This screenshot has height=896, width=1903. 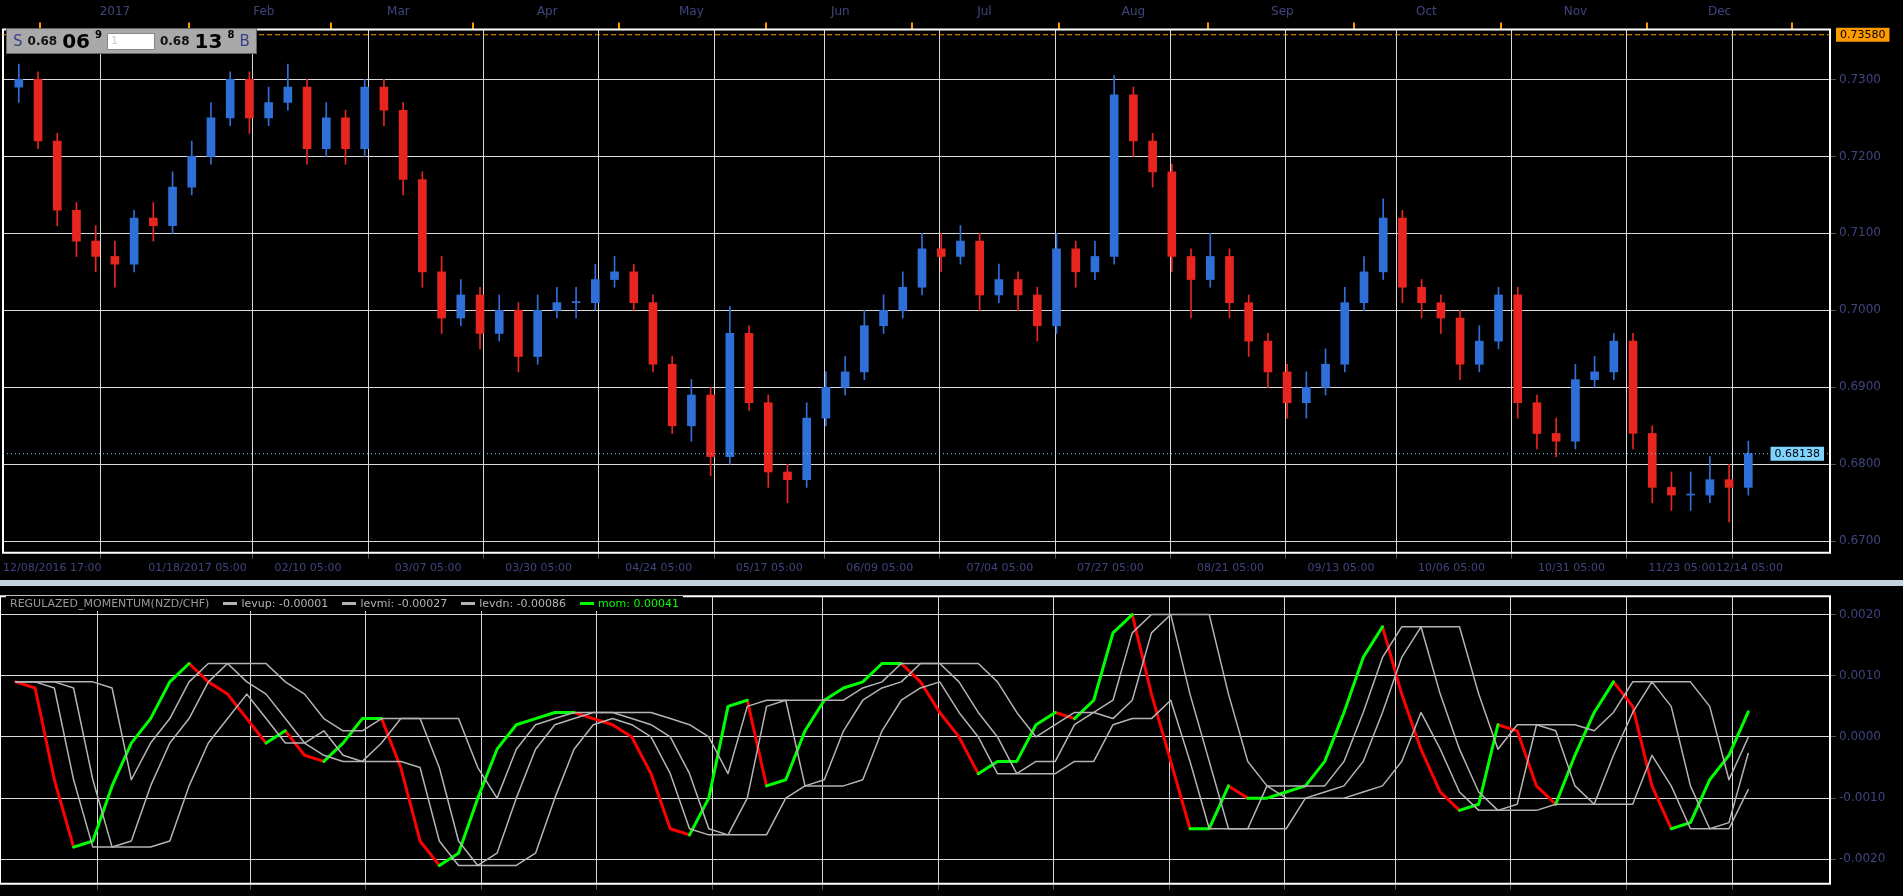 I want to click on x2-tick-label: Apr, so click(x=547, y=11).